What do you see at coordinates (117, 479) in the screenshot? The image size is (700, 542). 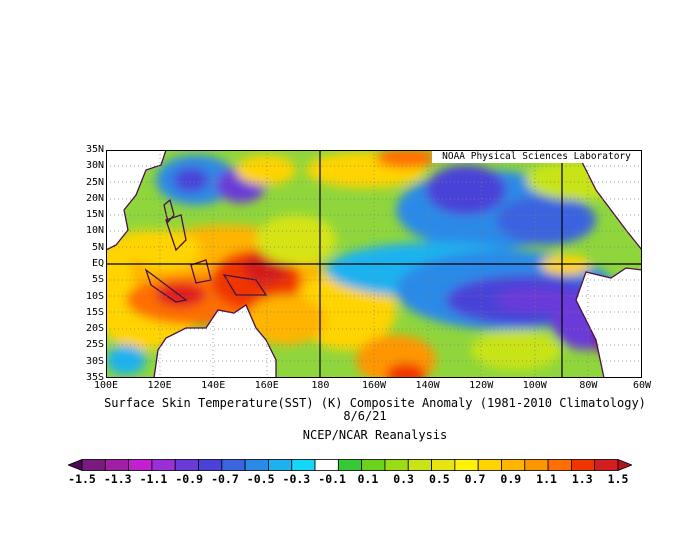 I see `colorbar-label: -1.3` at bounding box center [117, 479].